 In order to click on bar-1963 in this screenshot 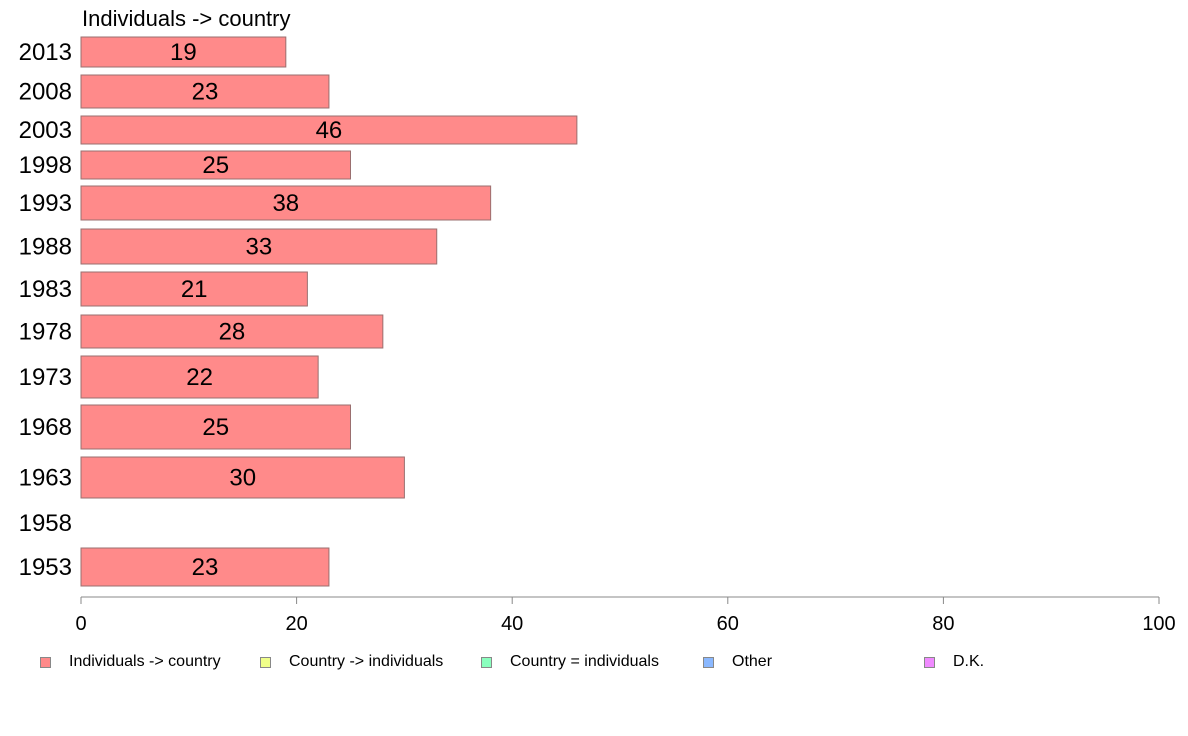, I will do `click(242, 477)`.